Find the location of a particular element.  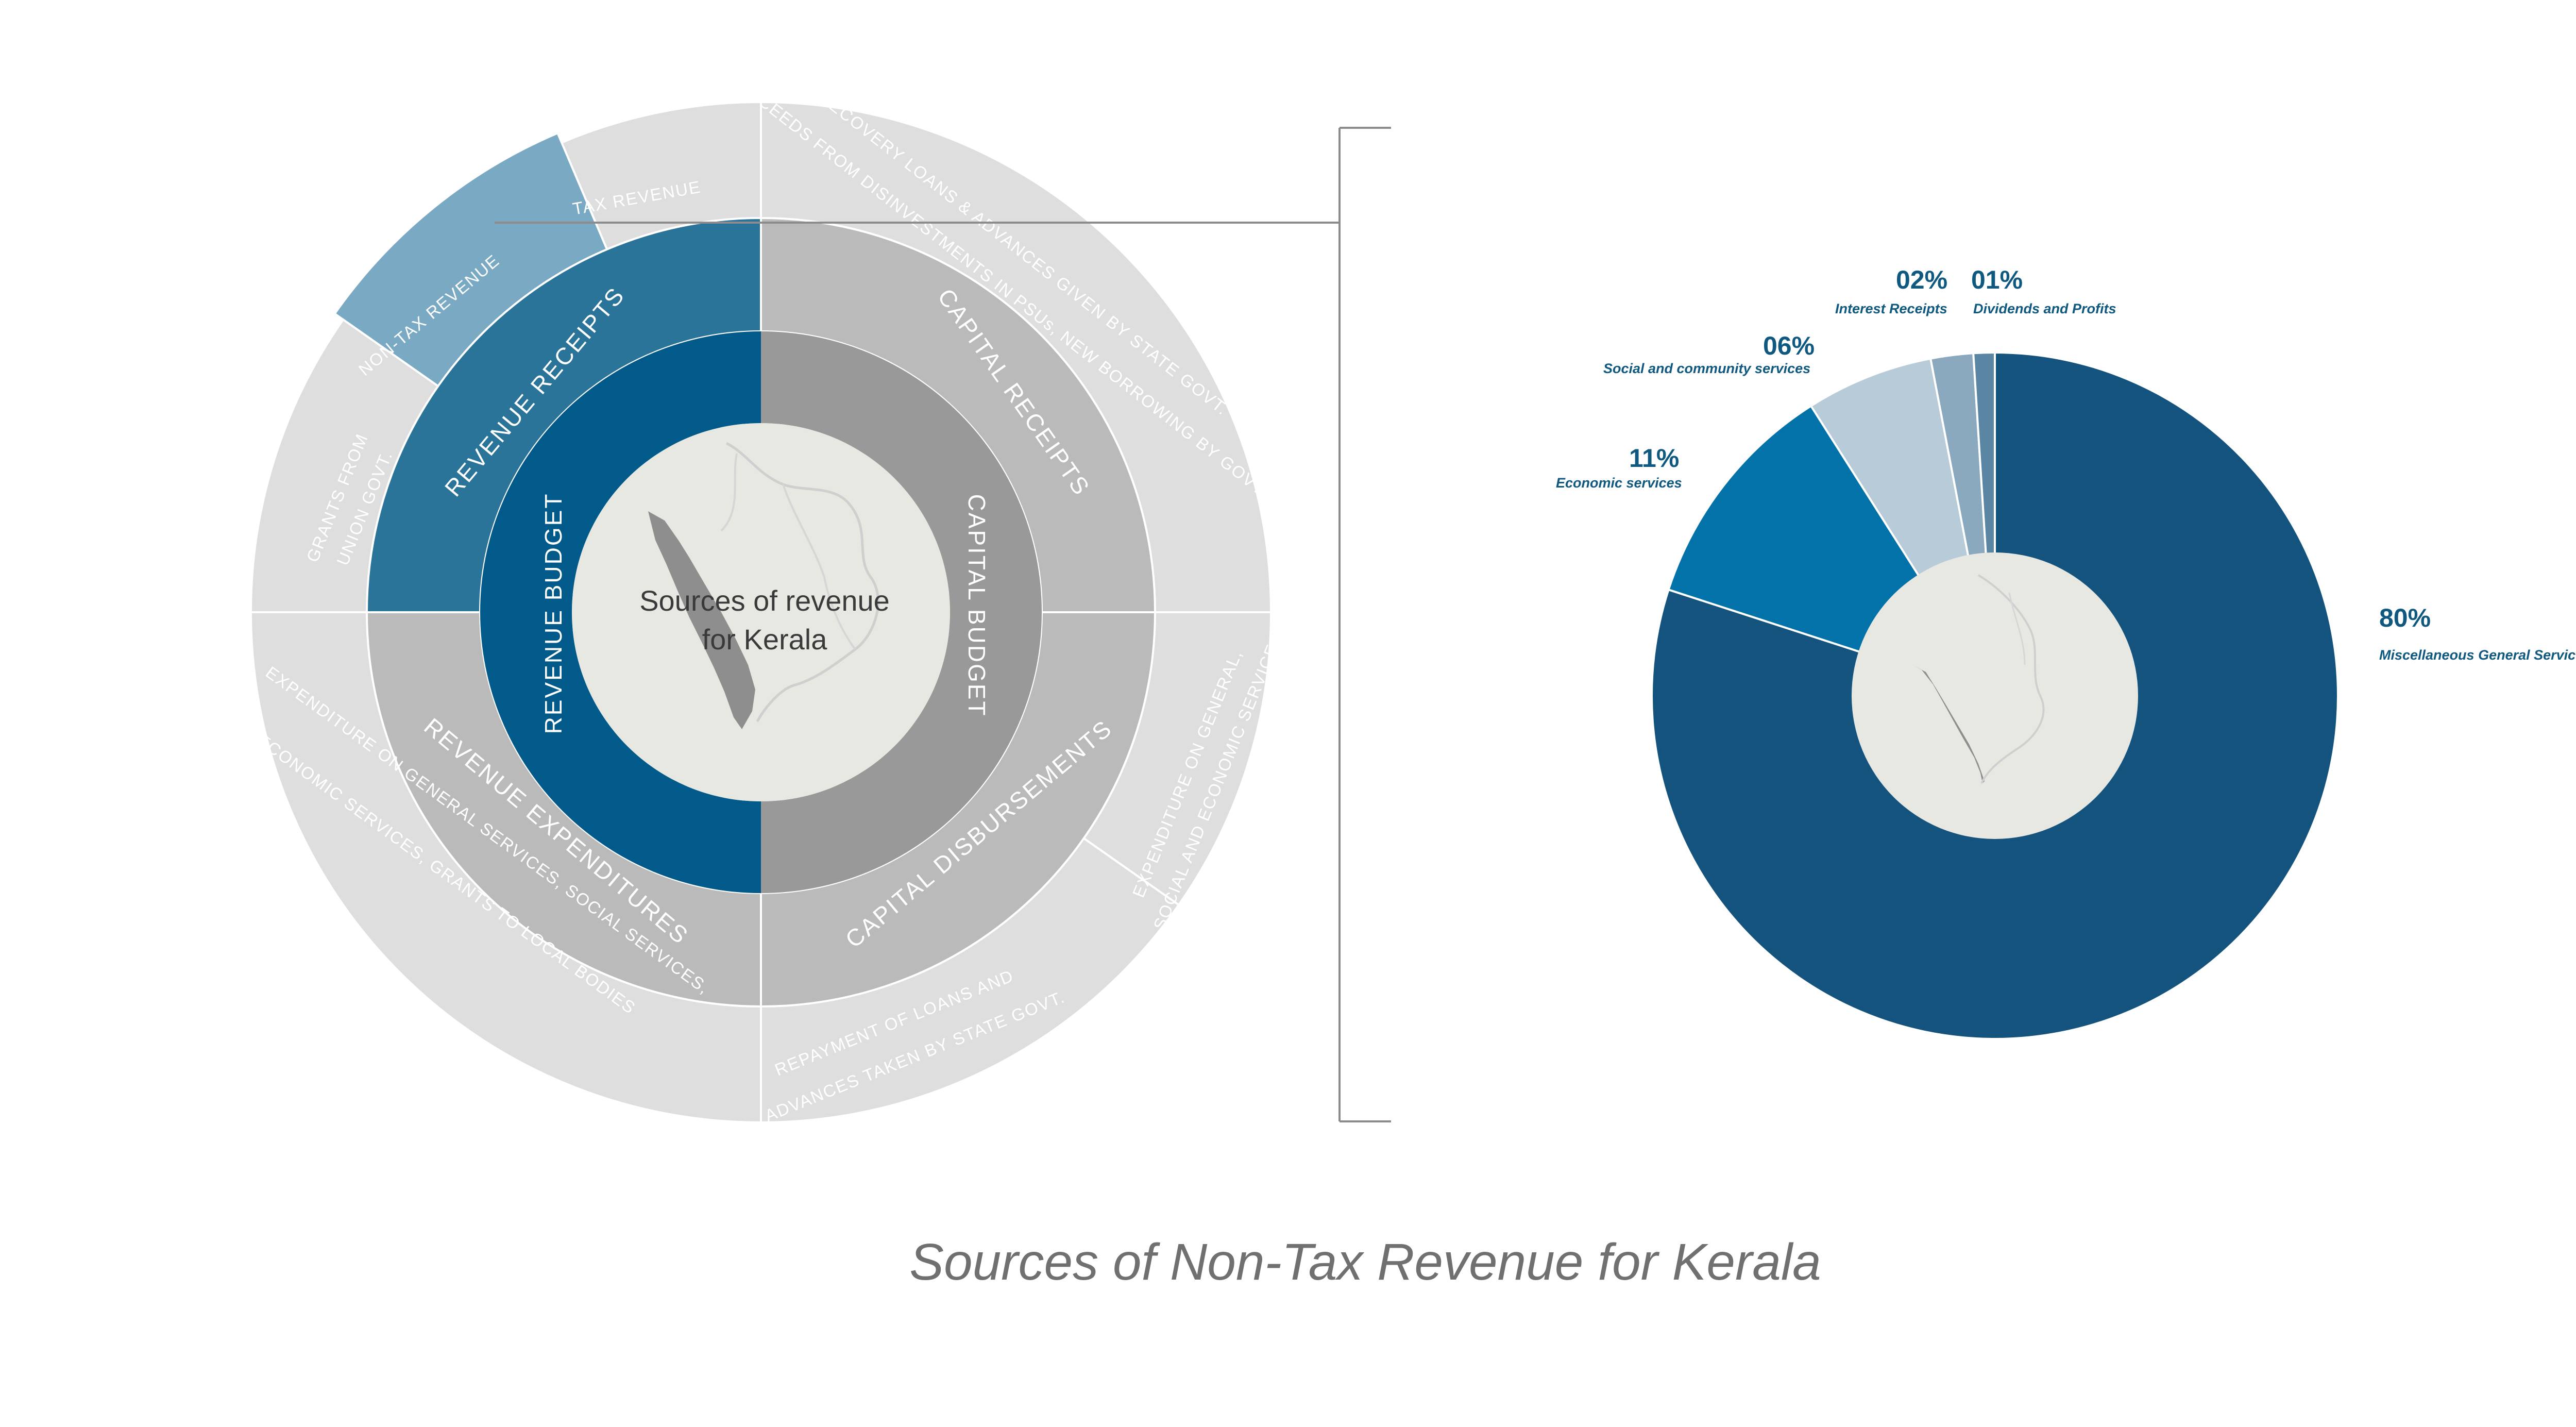

center-disc is located at coordinates (761, 612).